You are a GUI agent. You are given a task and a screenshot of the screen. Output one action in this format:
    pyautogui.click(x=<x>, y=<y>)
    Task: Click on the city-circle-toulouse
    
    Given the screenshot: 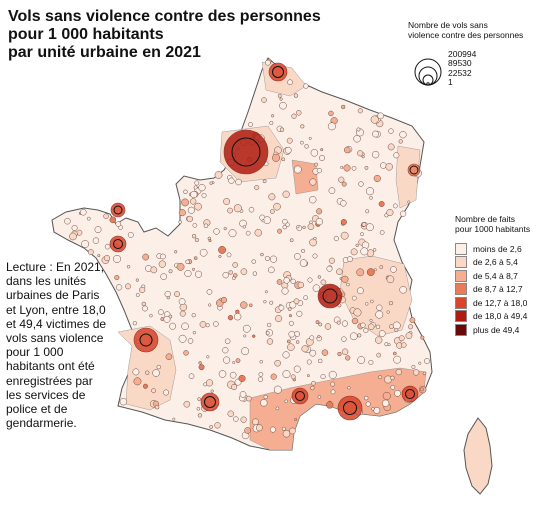 What is the action you would take?
    pyautogui.click(x=210, y=402)
    